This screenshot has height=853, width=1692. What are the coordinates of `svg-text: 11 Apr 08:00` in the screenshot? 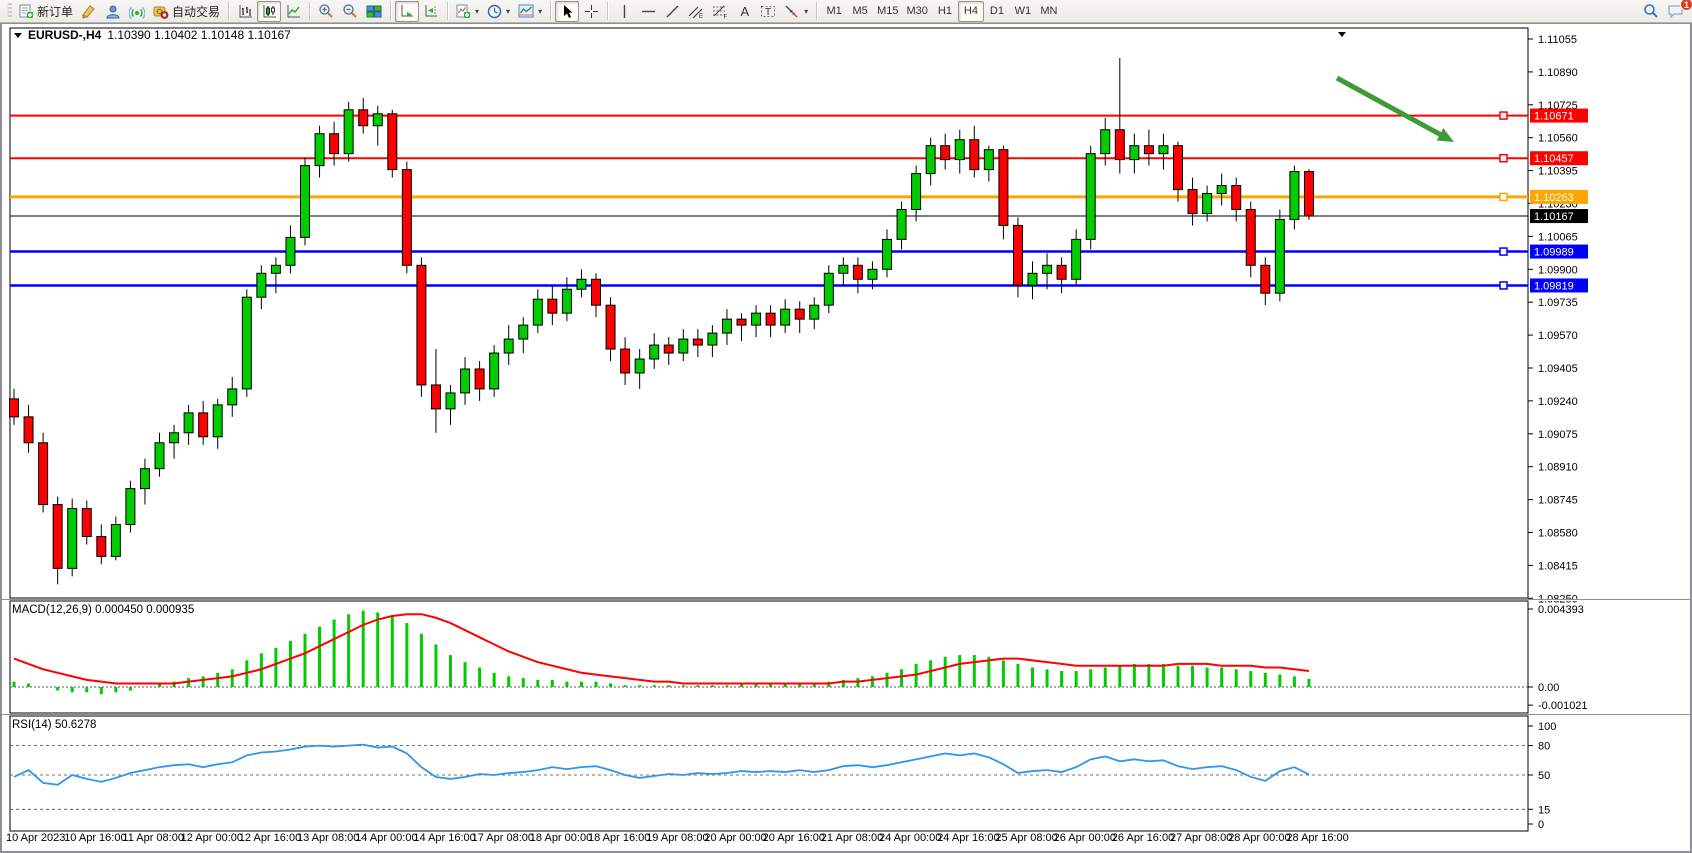 It's located at (153, 838).